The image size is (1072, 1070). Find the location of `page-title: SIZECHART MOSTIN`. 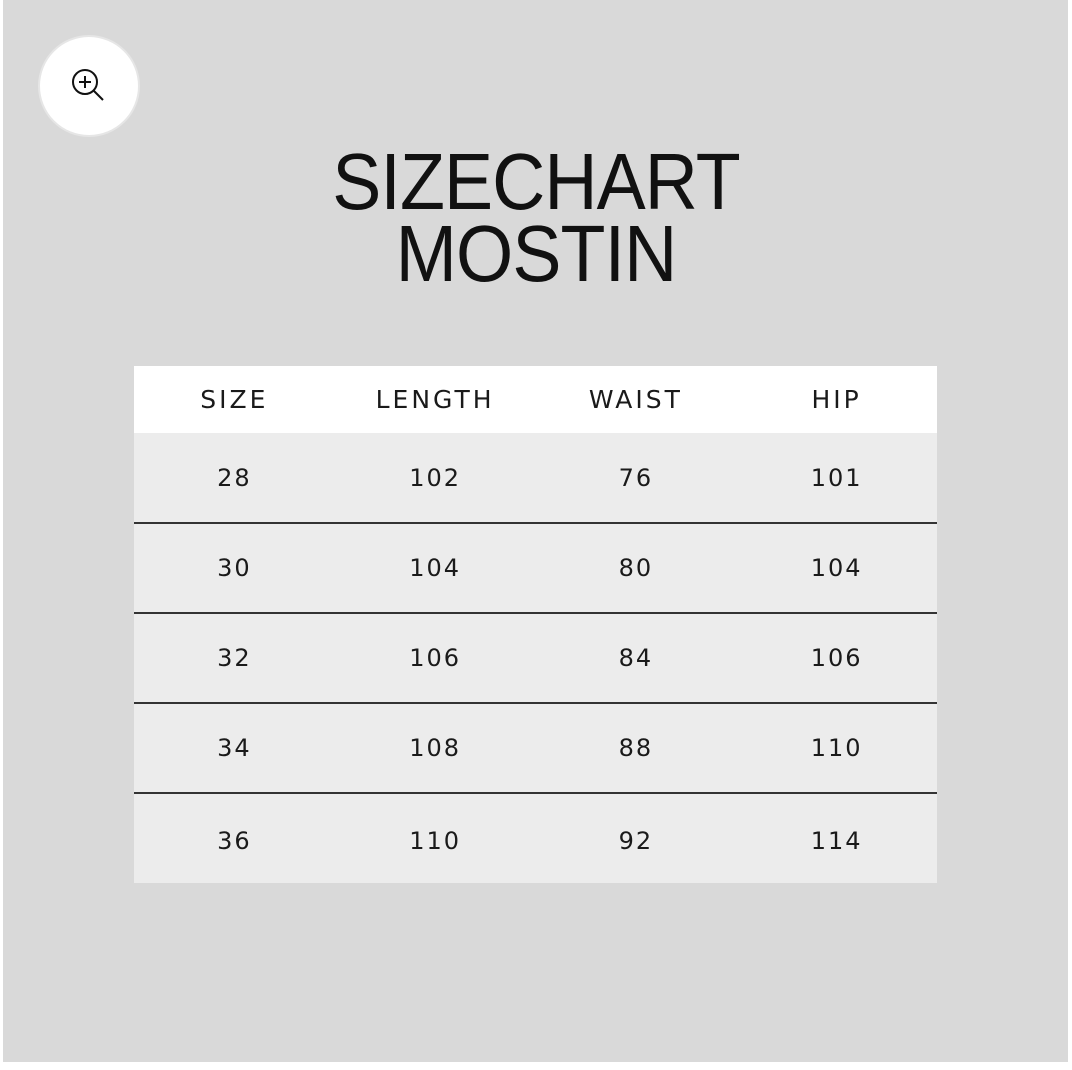

page-title: SIZECHART MOSTIN is located at coordinates (536, 217).